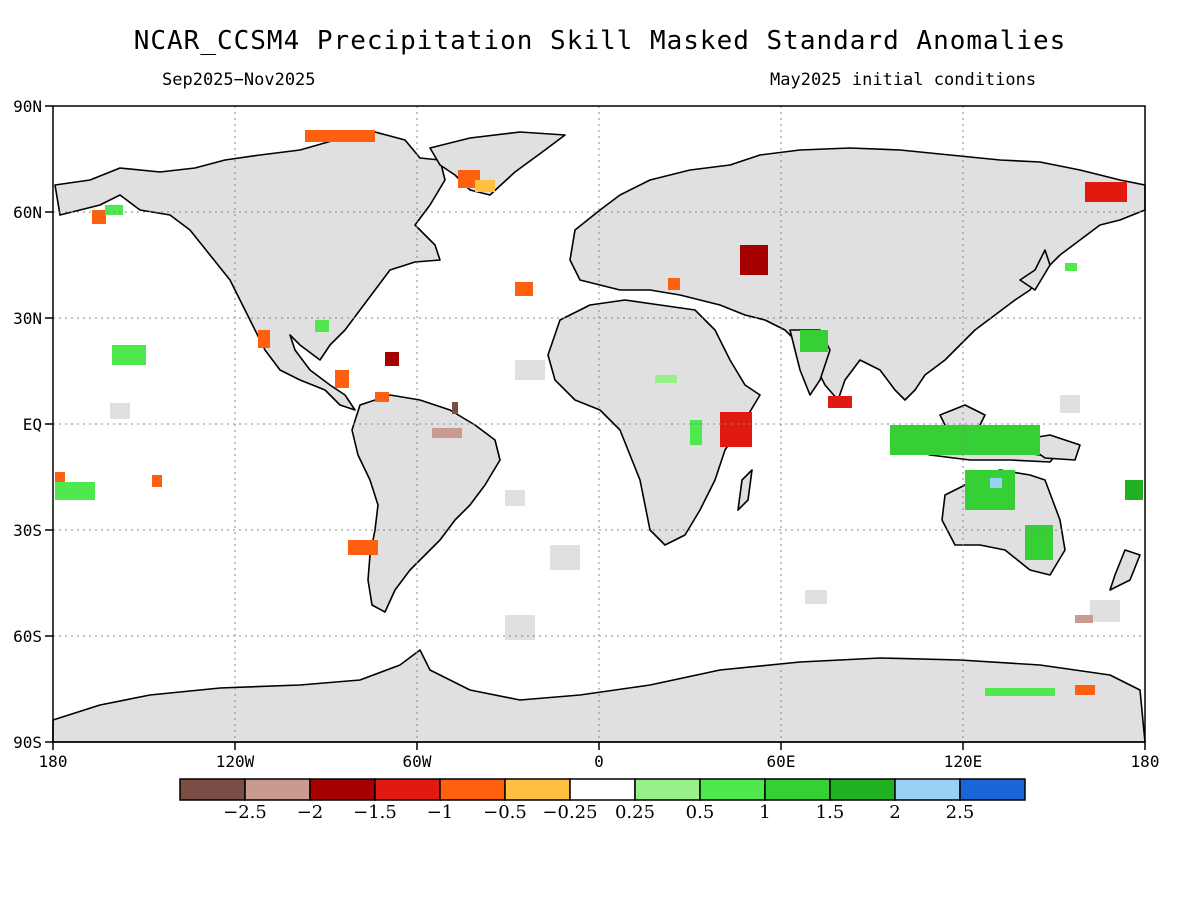 Image resolution: width=1200 pixels, height=900 pixels. What do you see at coordinates (32, 424) in the screenshot?
I see `lat-label: EQ` at bounding box center [32, 424].